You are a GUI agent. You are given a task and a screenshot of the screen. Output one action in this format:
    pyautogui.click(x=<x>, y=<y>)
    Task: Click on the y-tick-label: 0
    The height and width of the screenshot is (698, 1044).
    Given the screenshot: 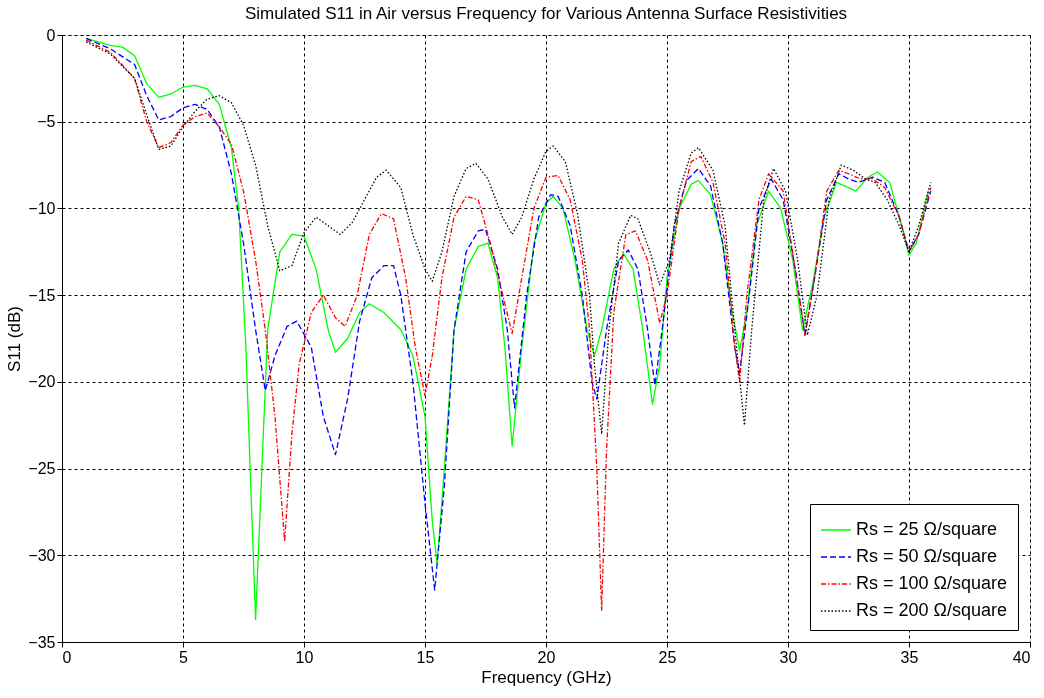 What is the action you would take?
    pyautogui.click(x=51, y=35)
    